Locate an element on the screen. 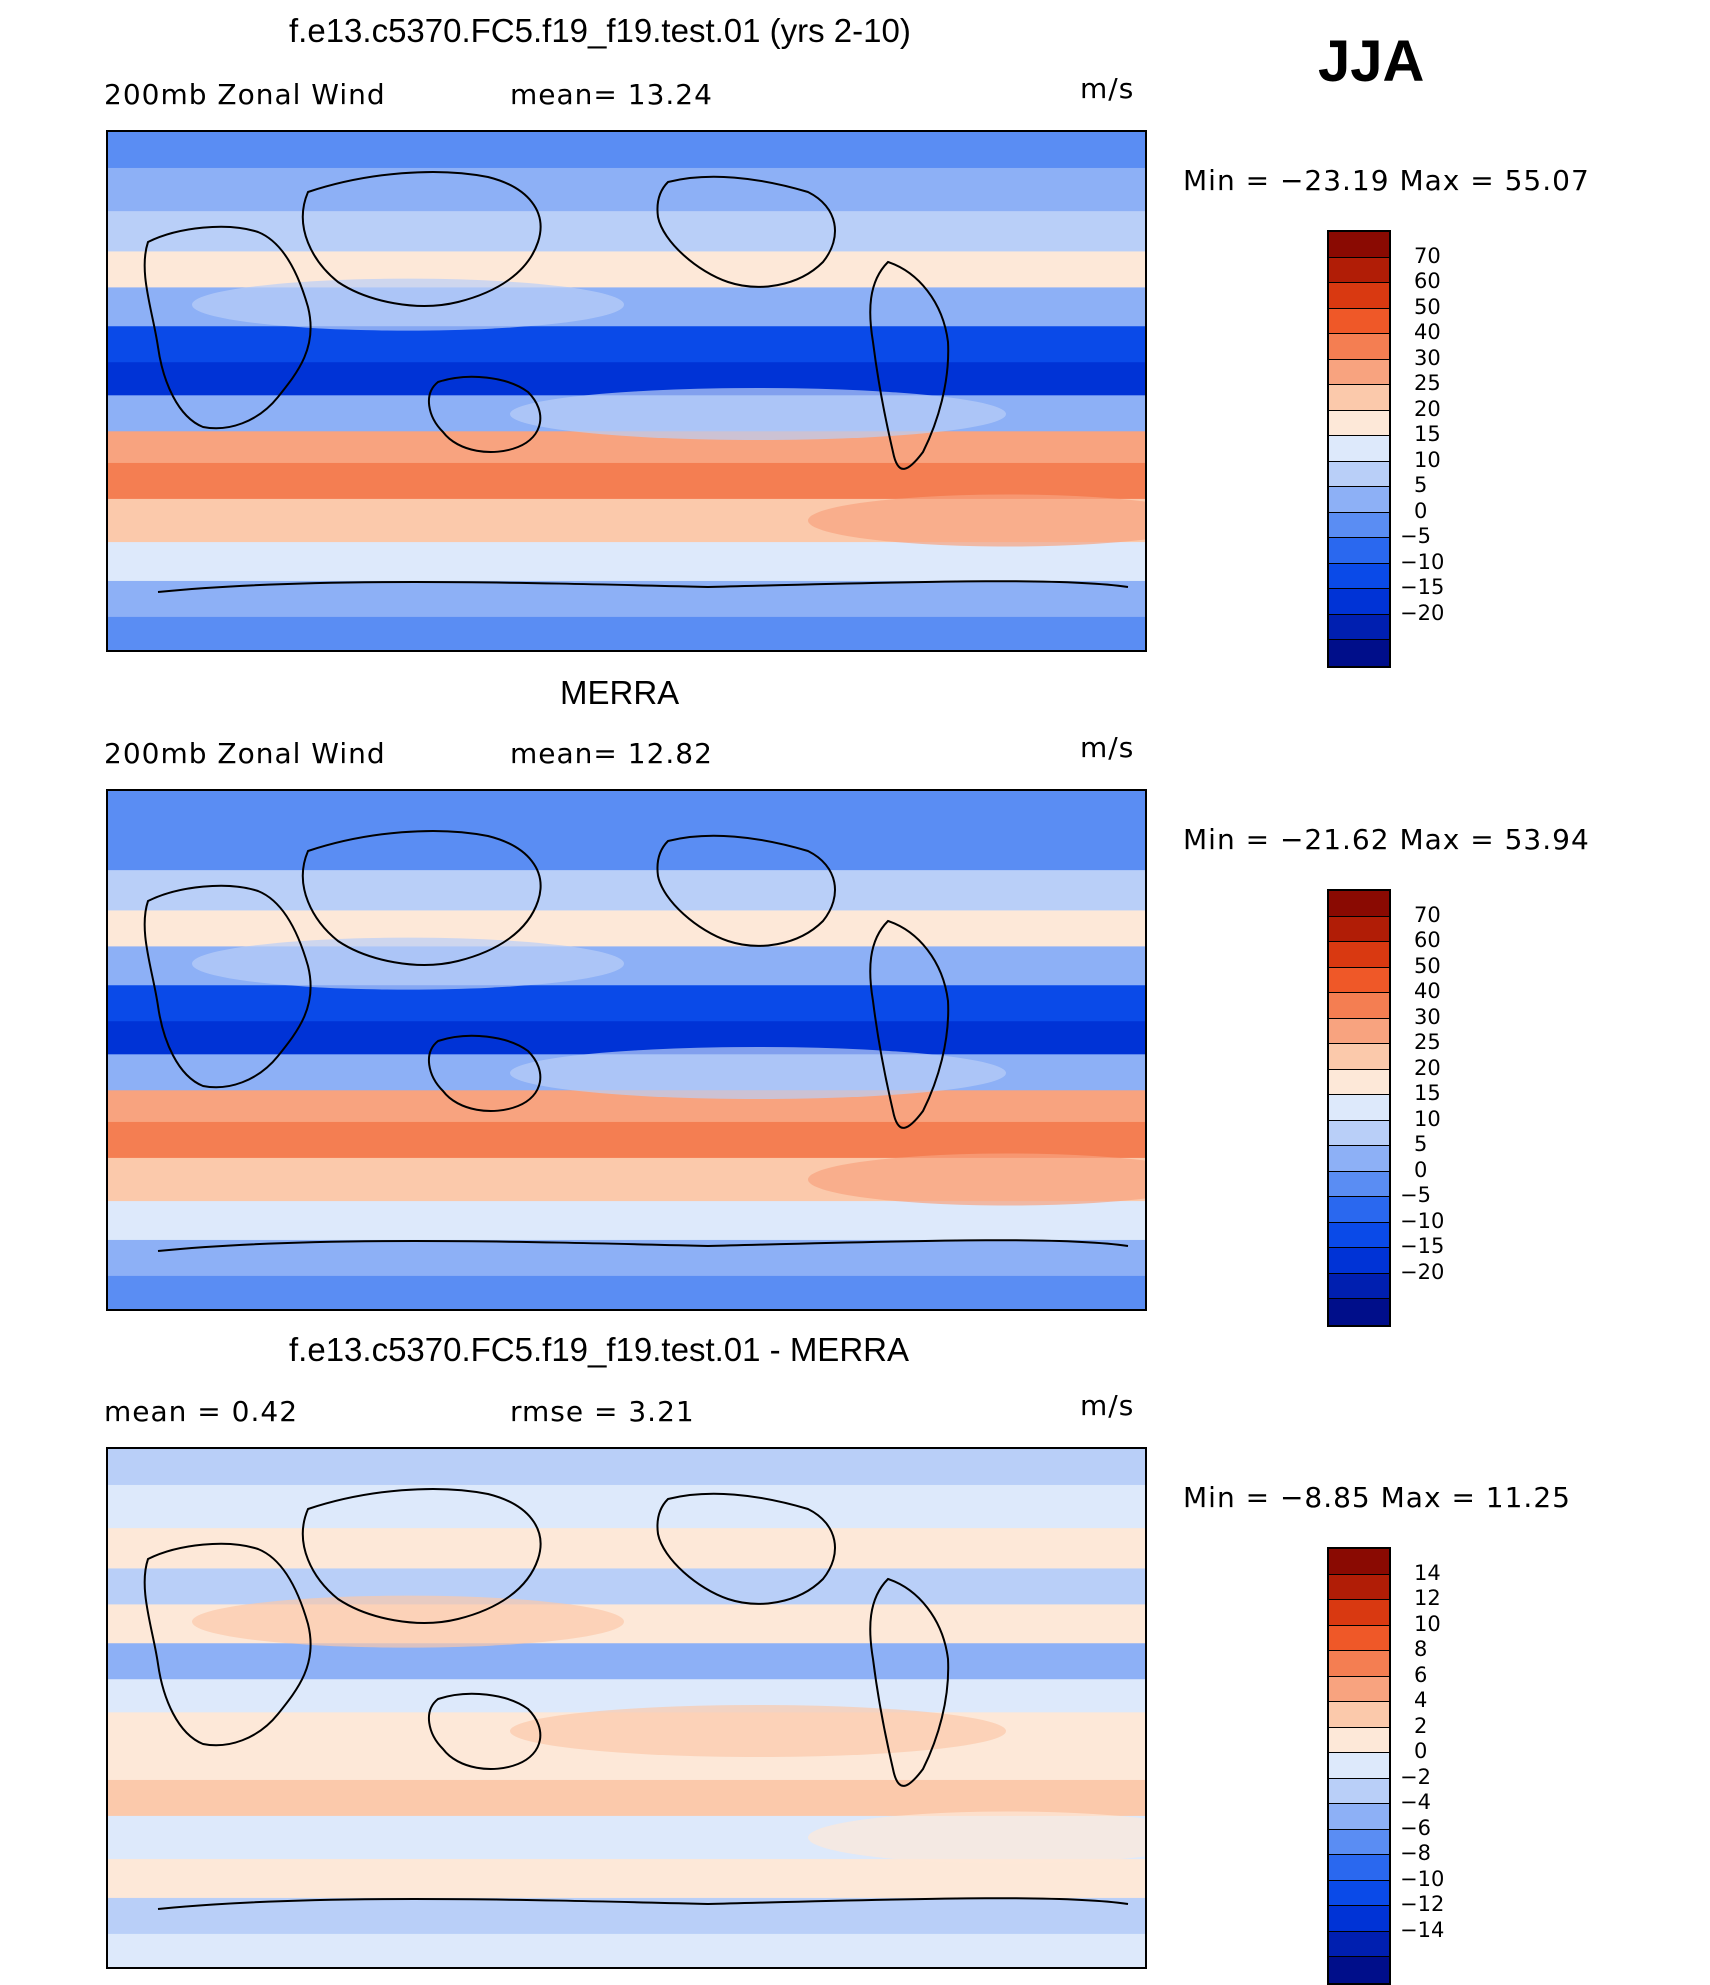  panel-3-mean: mean = 0.42 is located at coordinates (201, 1411).